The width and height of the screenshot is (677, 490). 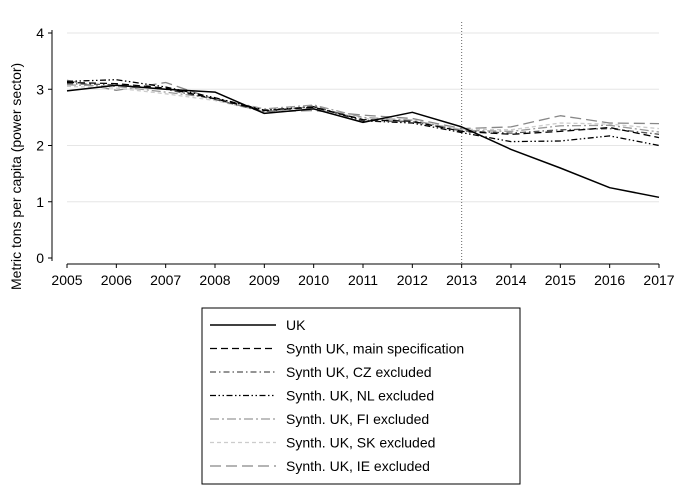 What do you see at coordinates (40, 89) in the screenshot?
I see `y-tick-label: 3` at bounding box center [40, 89].